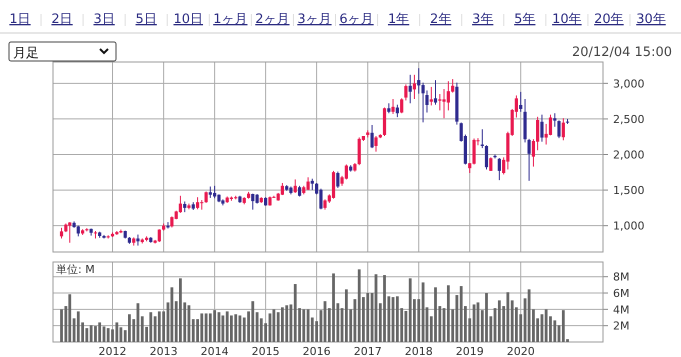  I want to click on text: 30年, so click(651, 19).